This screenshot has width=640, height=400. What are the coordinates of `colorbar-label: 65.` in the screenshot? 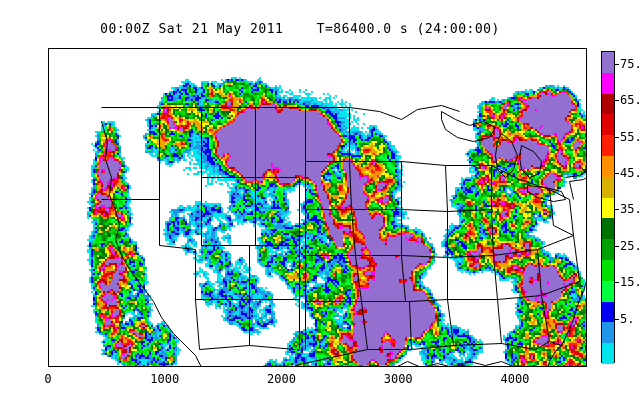 It's located at (630, 100).